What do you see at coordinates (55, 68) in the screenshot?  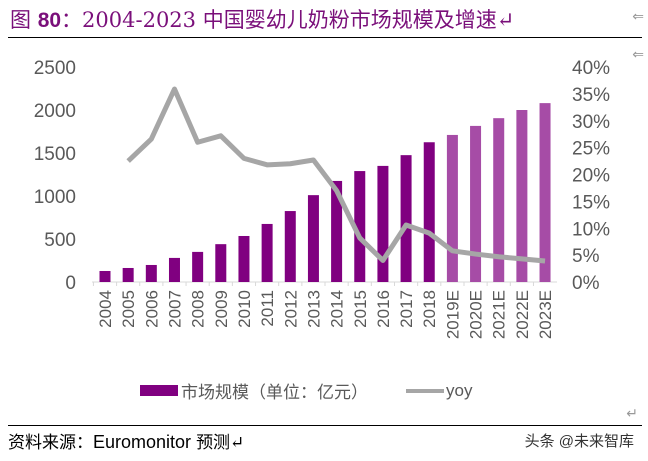 I see `y-left-tick-label: 2500` at bounding box center [55, 68].